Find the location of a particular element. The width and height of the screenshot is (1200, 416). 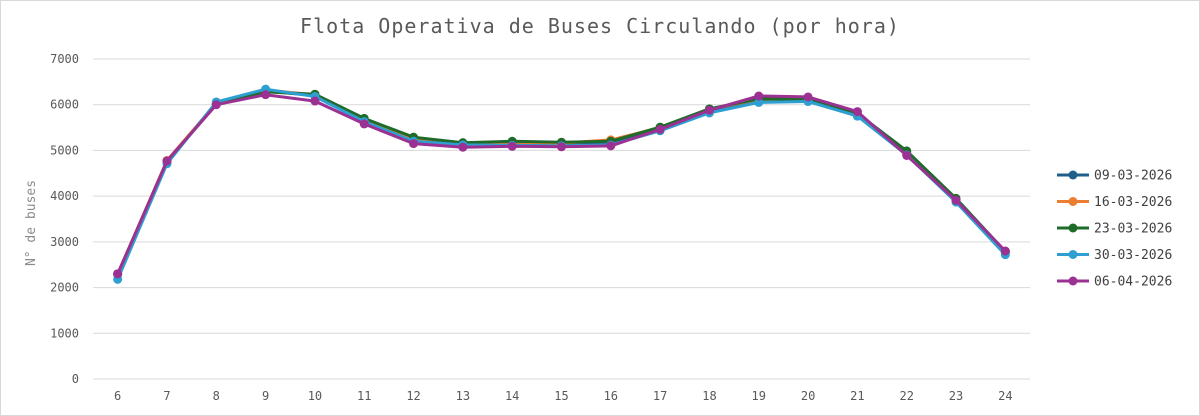

legend-label: 16-03-2026 is located at coordinates (1133, 202).